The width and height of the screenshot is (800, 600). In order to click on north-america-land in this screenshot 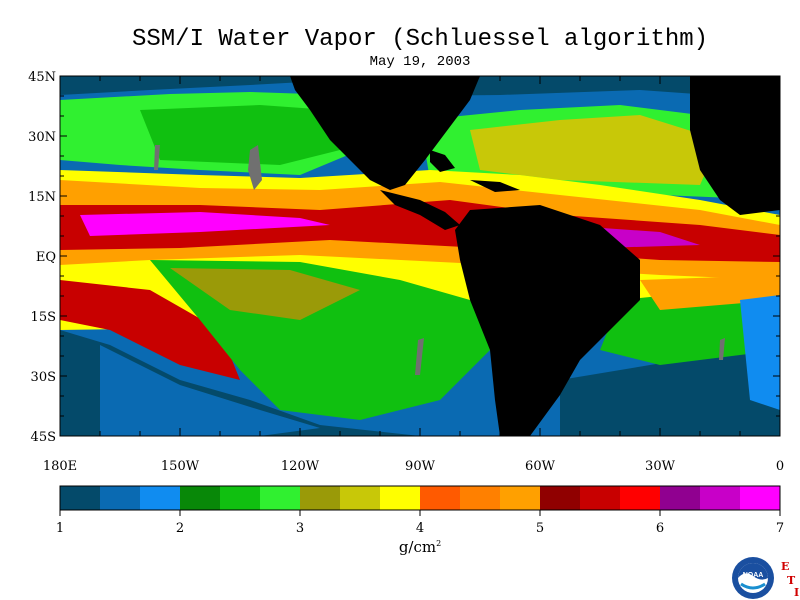, I will do `click(385, 133)`.